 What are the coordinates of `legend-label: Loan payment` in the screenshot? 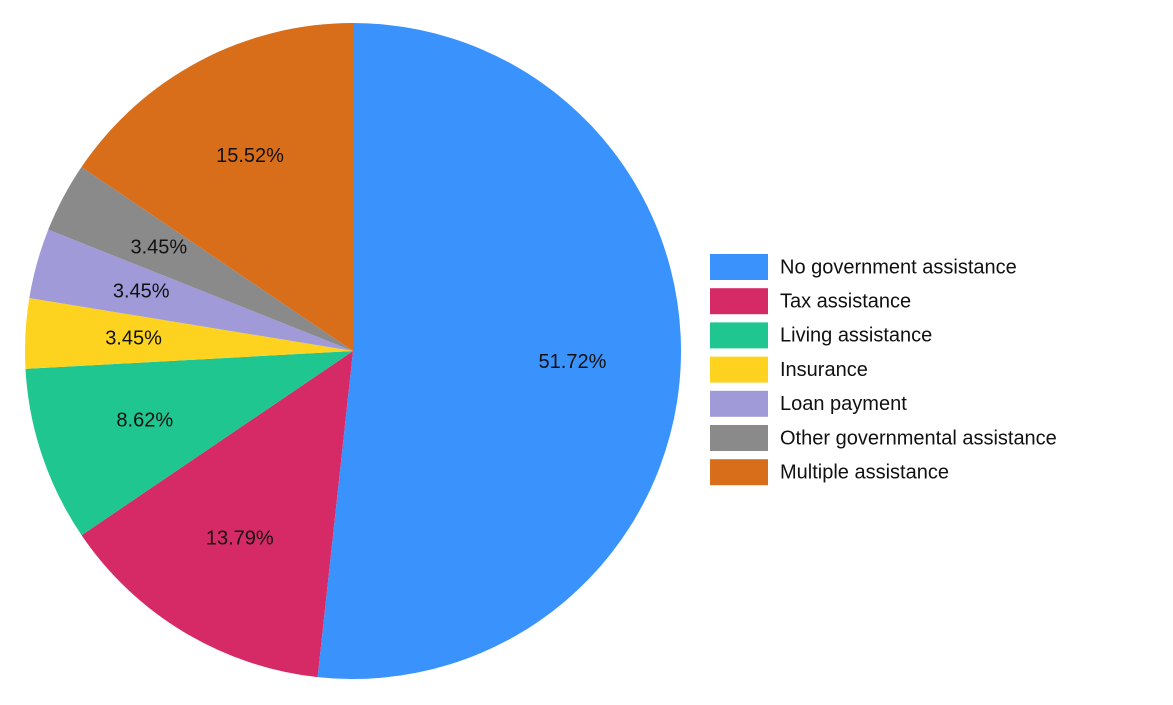 It's located at (843, 404).